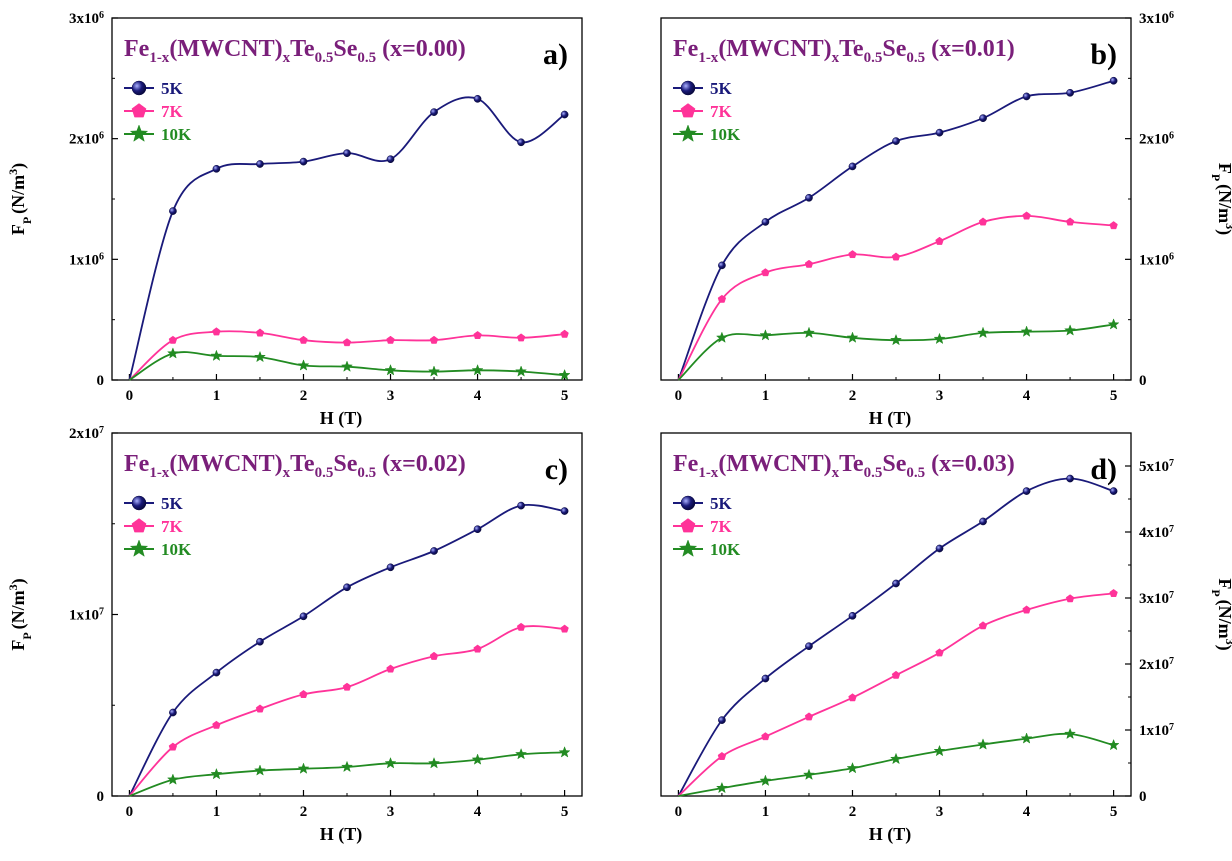 Image resolution: width=1232 pixels, height=861 pixels. Describe the element at coordinates (176, 134) in the screenshot. I see `legend-label: 10K` at that location.